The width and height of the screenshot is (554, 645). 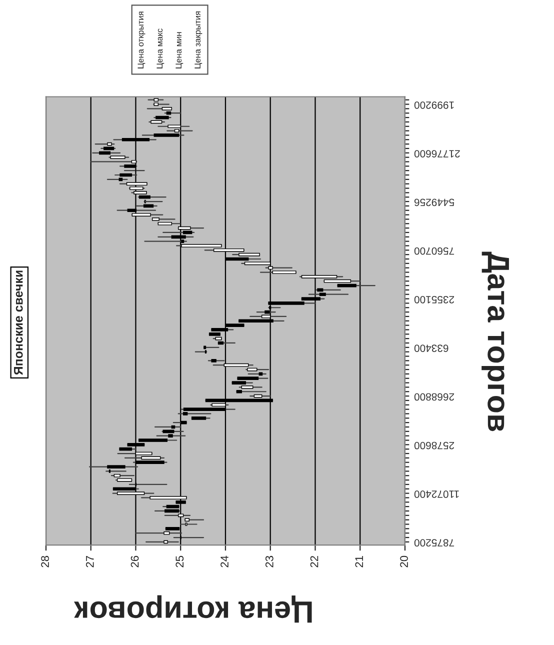 What do you see at coordinates (314, 562) in the screenshot?
I see `x-tick-label: 22` at bounding box center [314, 562].